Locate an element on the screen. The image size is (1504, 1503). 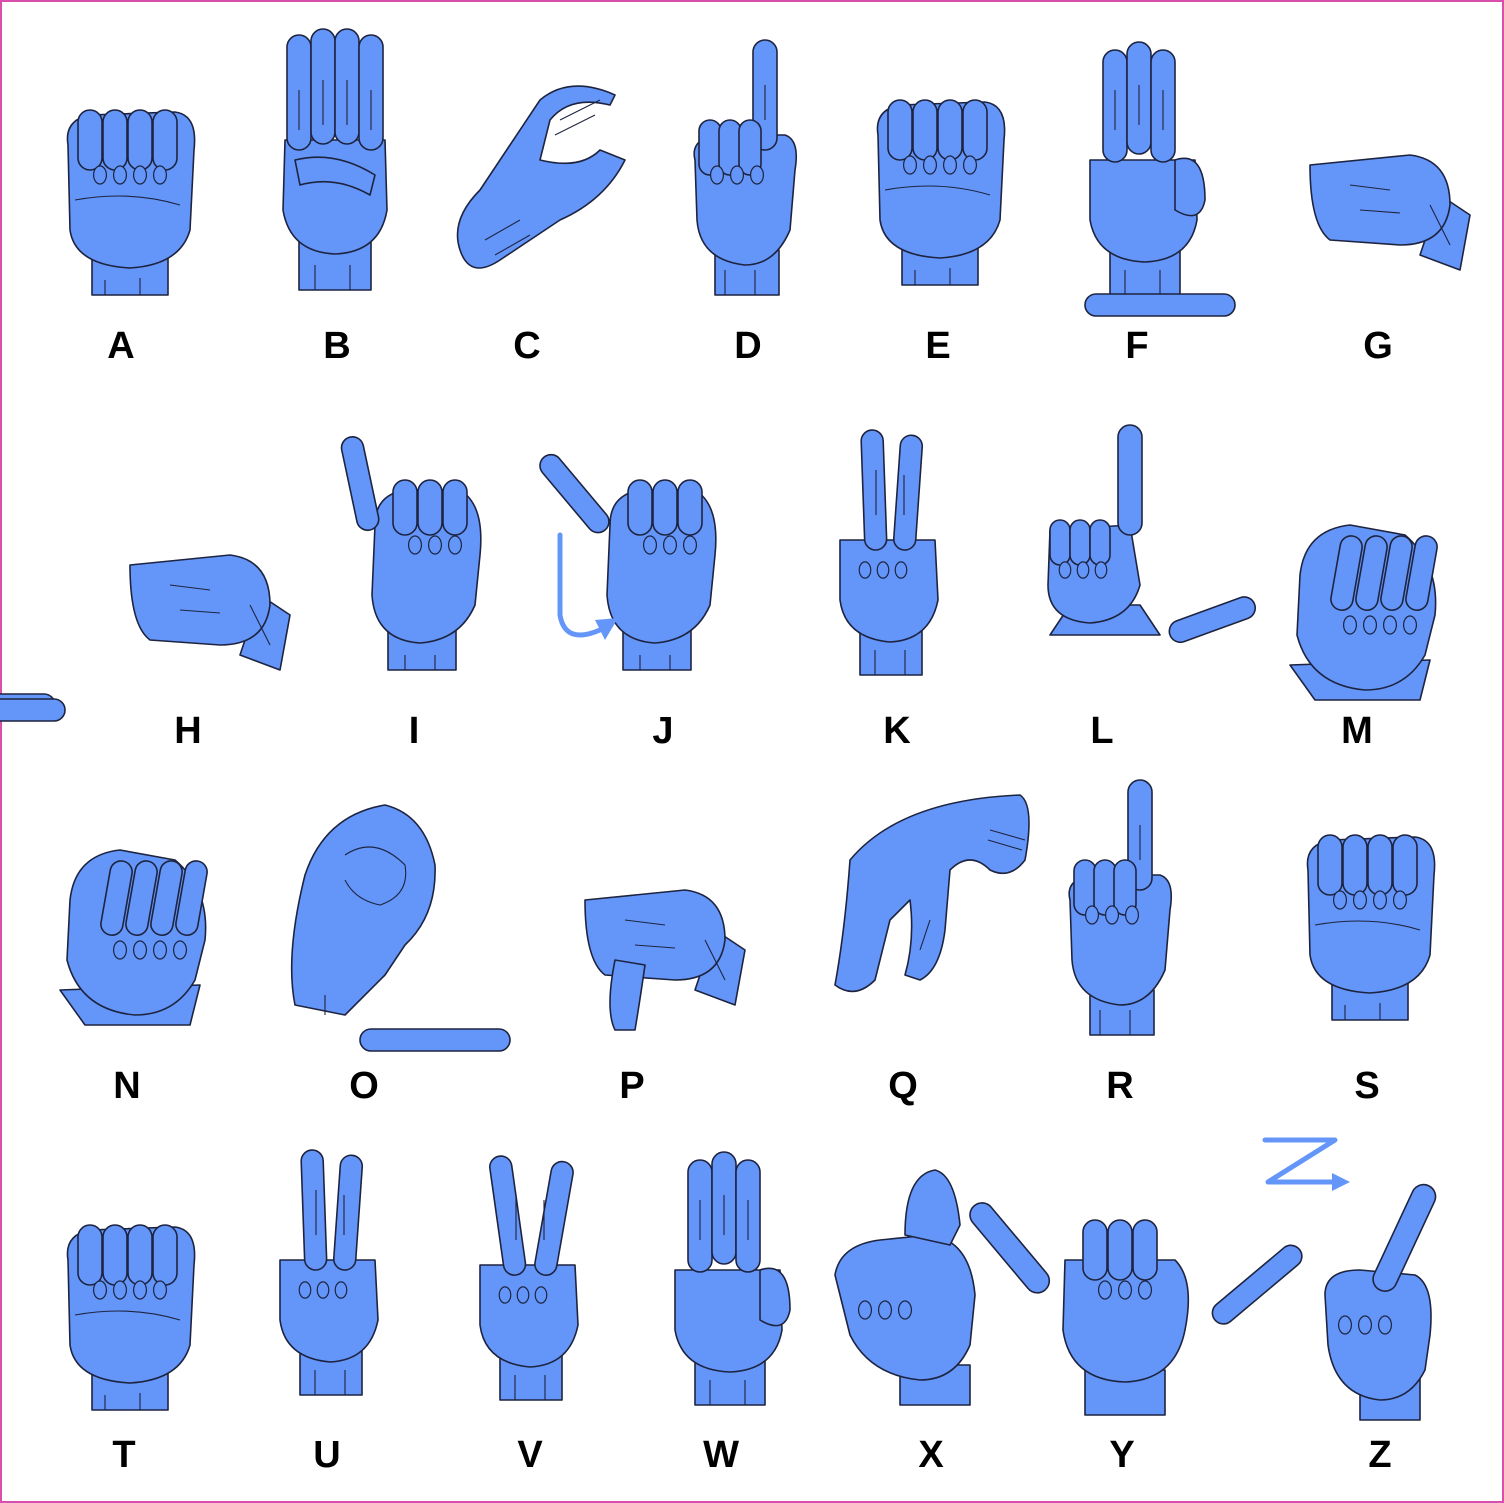
letter-label-m: M is located at coordinates (1357, 731).